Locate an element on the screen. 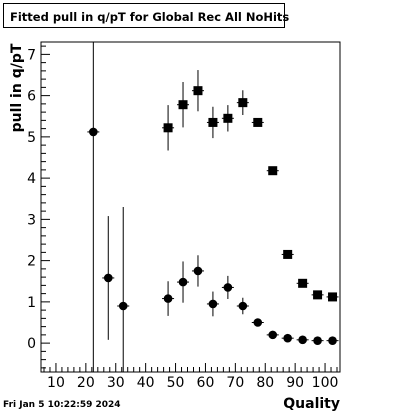 Image resolution: width=400 pixels, height=414 pixels. y-tick-label: 3 is located at coordinates (31, 220).